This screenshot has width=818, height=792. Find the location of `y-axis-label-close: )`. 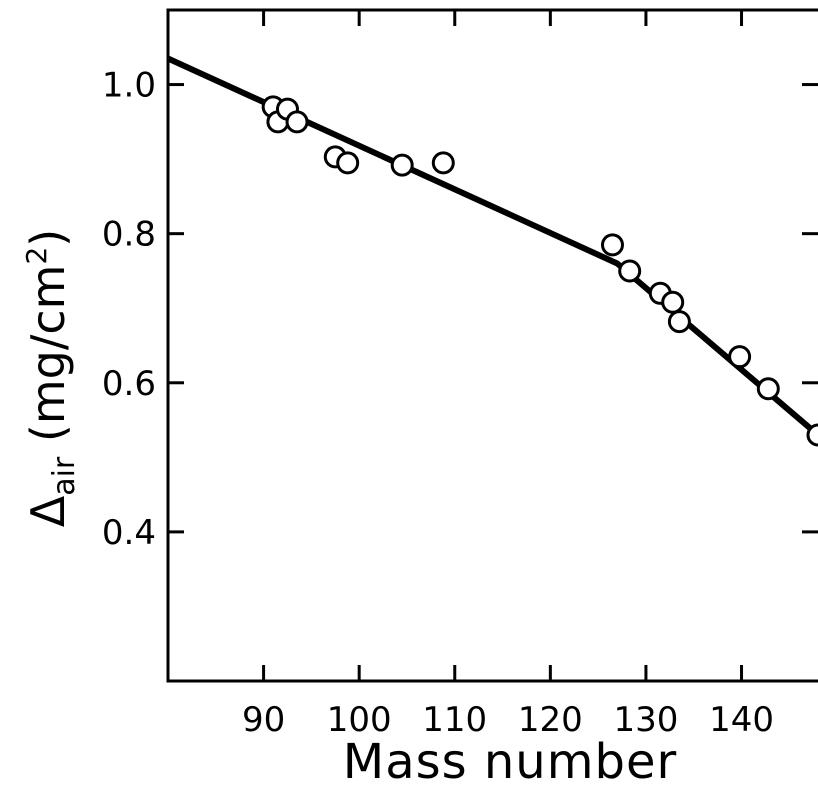

y-axis-label-close: ) is located at coordinates (48, 238).